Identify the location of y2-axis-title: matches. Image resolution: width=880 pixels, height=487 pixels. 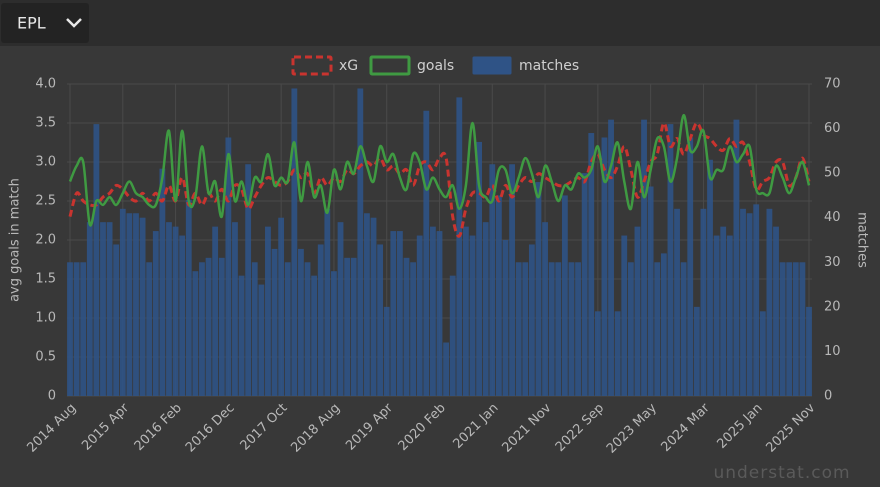
(862, 240).